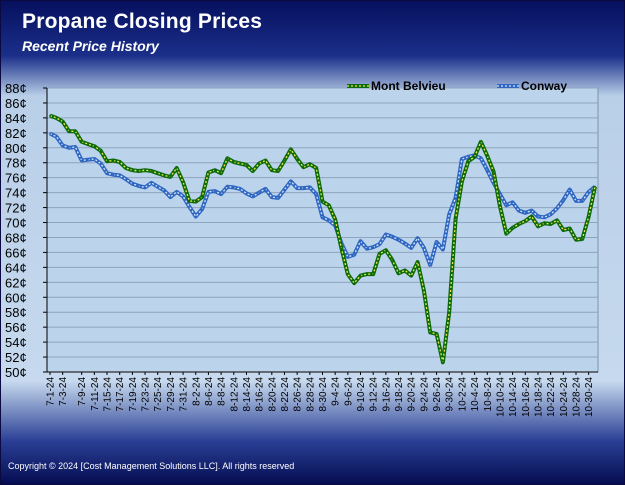  What do you see at coordinates (462, 394) in the screenshot?
I see `x-tick-label: 10-2-24` at bounding box center [462, 394].